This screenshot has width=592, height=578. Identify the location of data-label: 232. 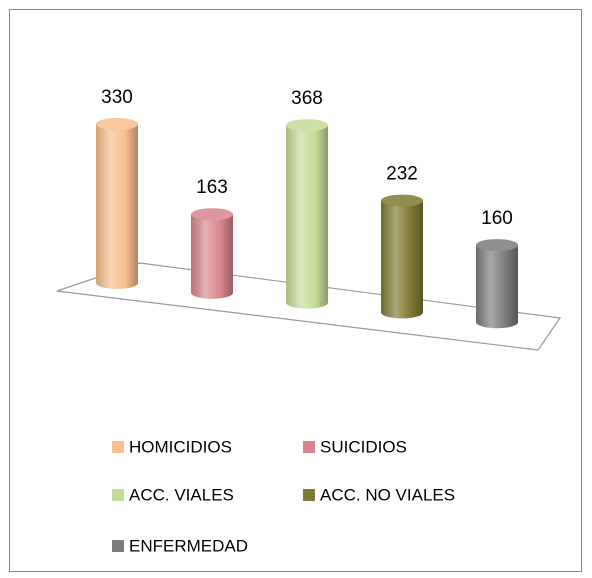
(402, 174).